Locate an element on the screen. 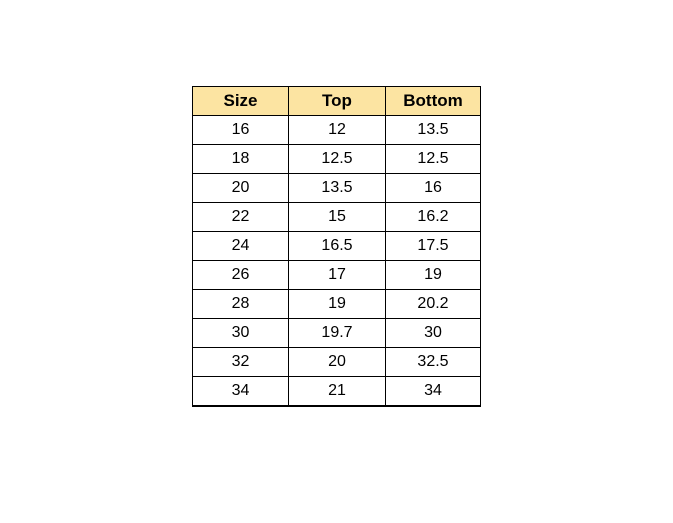  cell-bottom: 34 is located at coordinates (433, 391).